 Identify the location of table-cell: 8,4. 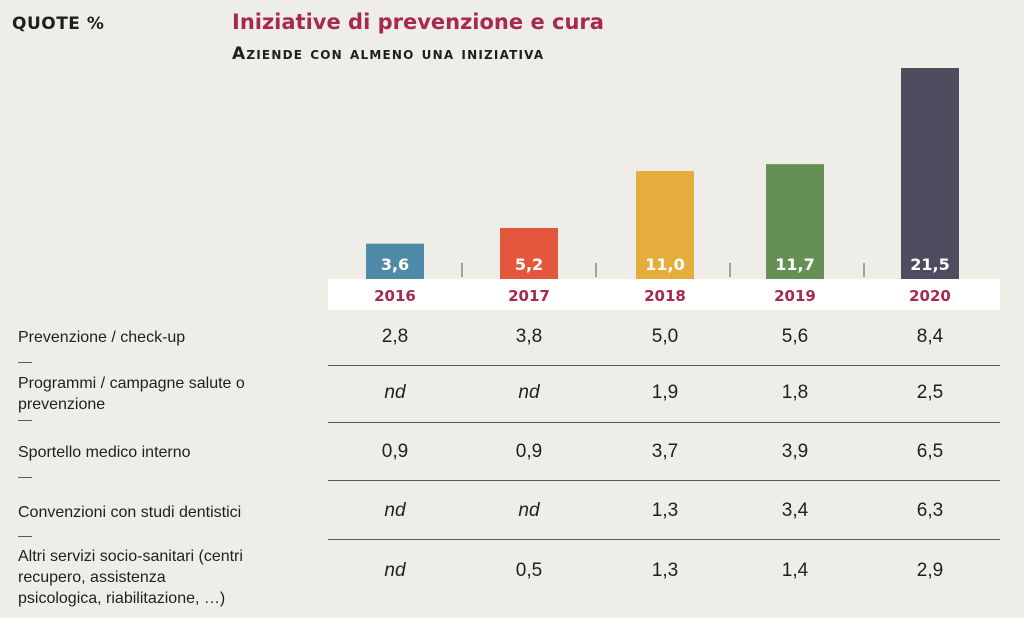
(930, 336).